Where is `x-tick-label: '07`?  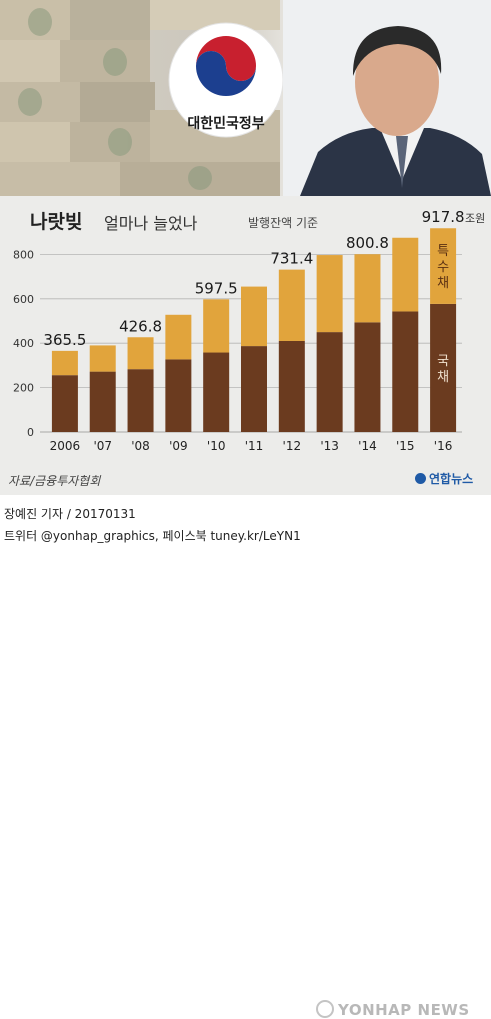
x-tick-label: '07 is located at coordinates (102, 446).